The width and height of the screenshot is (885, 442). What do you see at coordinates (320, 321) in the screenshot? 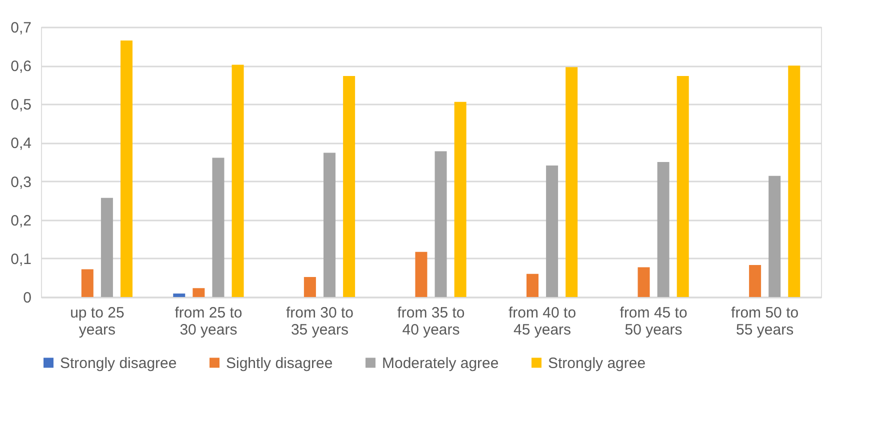
I see `x-tick-label: from 30 to 35 years` at bounding box center [320, 321].